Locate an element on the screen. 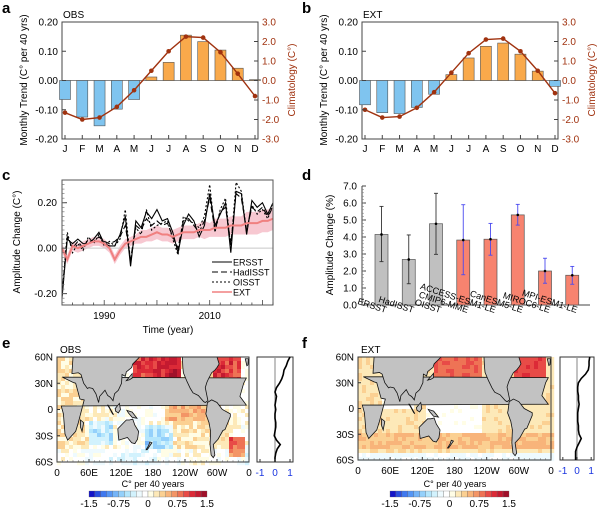 The height and width of the screenshot is (510, 600). bar-mean-point is located at coordinates (436, 224).